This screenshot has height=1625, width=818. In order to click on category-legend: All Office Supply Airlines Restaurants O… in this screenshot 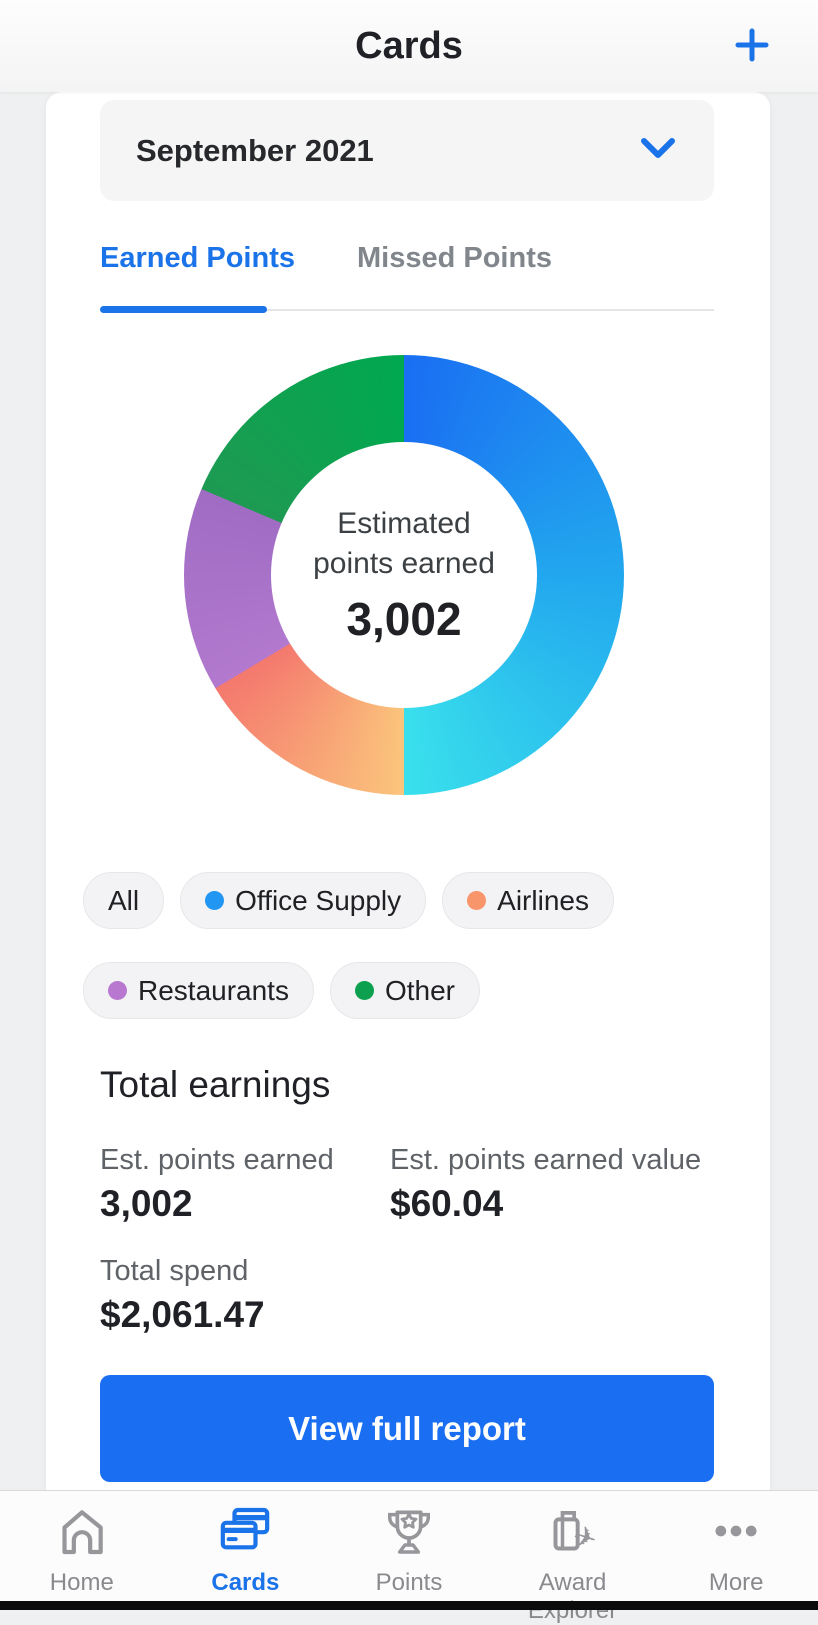, I will do `click(413, 962)`.